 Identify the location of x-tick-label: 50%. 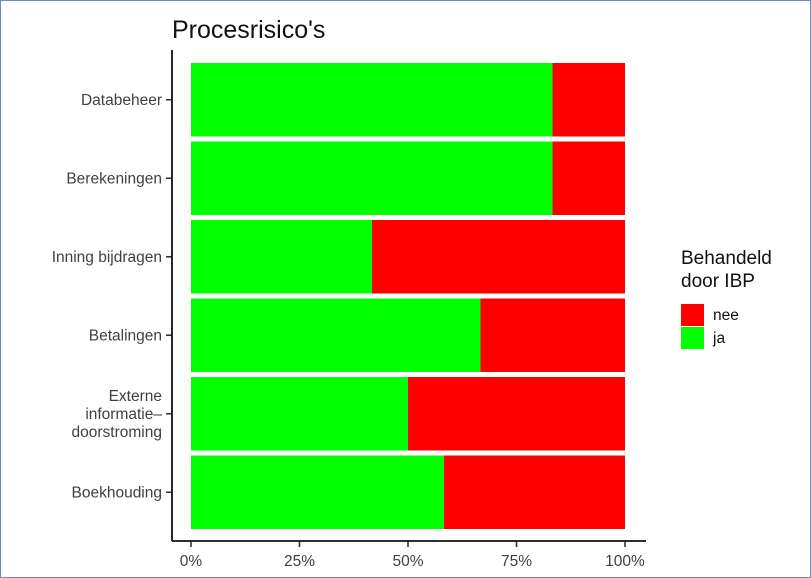
(407, 561).